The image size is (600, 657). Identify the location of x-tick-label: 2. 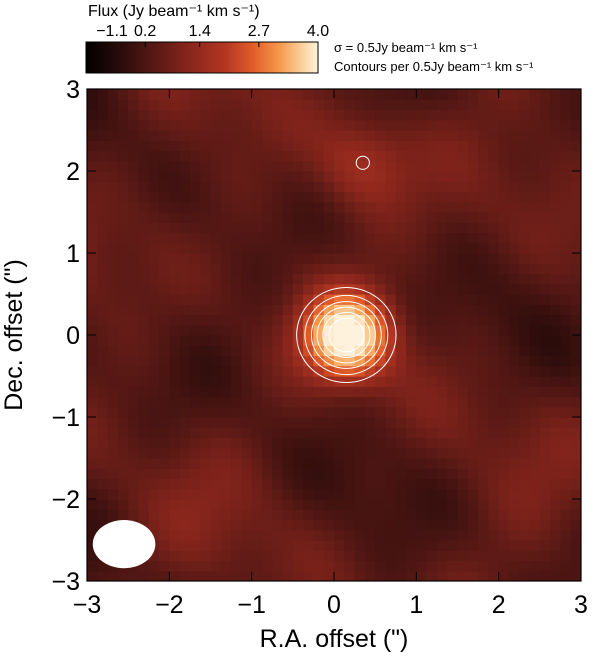
(499, 605).